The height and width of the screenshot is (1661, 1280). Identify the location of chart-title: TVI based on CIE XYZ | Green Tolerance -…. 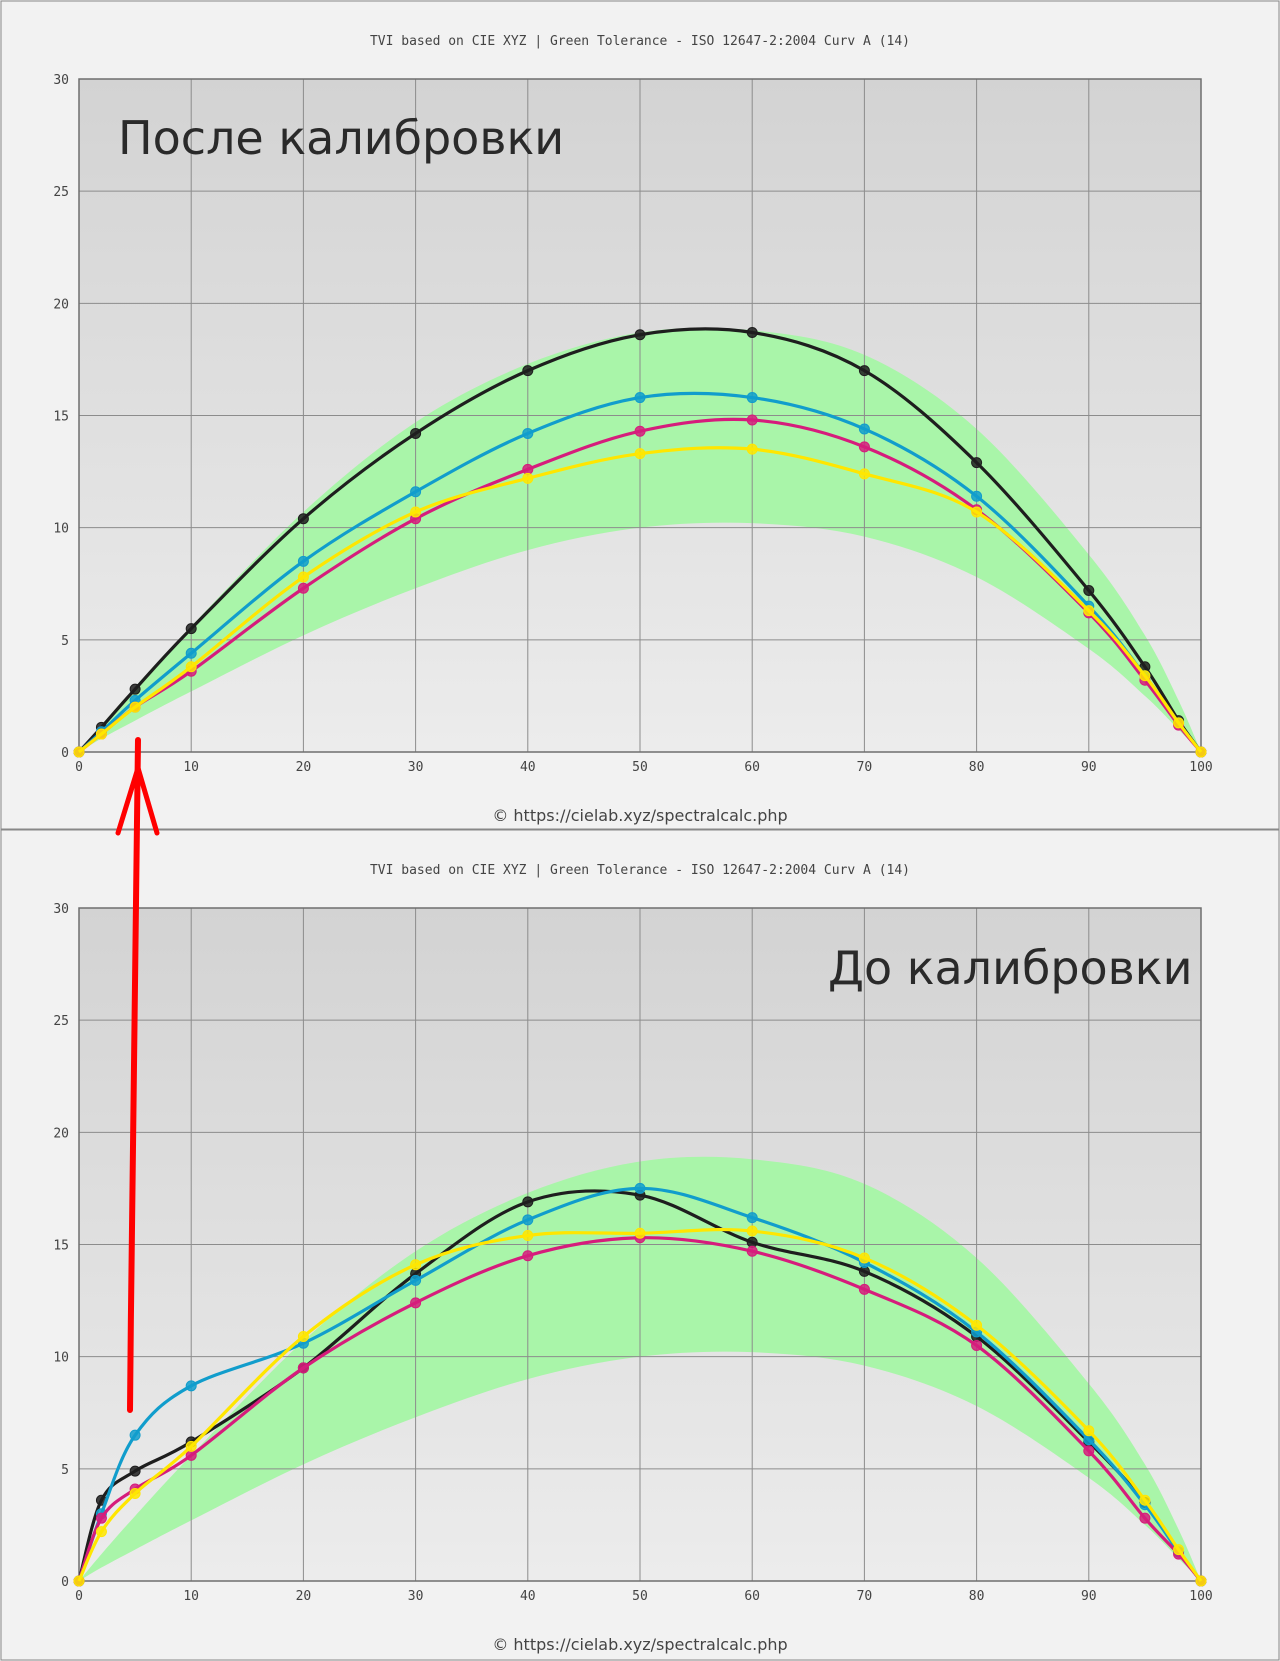
(640, 41).